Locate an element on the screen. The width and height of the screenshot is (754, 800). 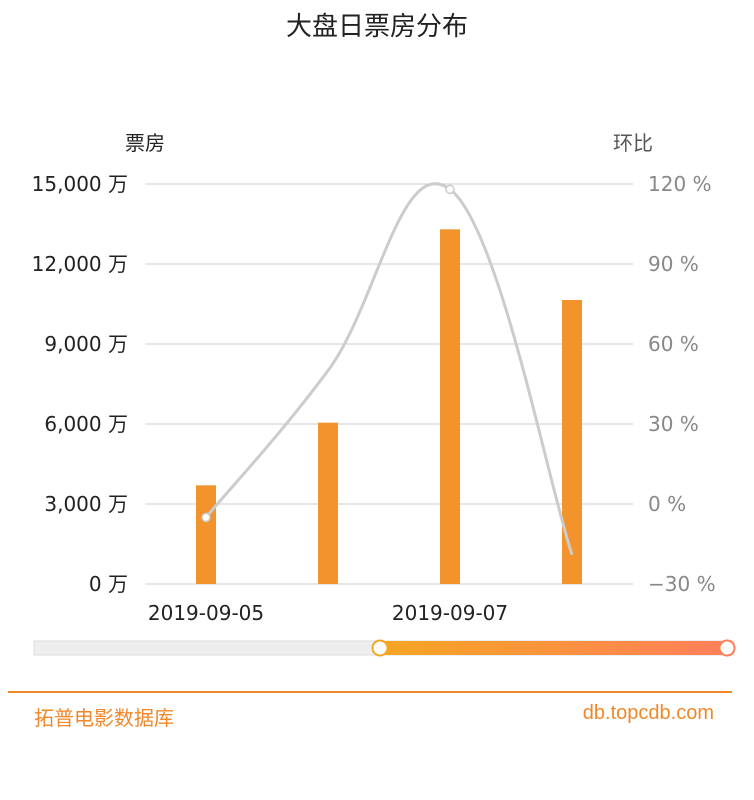
y-right-tick-label: 0 % is located at coordinates (667, 504).